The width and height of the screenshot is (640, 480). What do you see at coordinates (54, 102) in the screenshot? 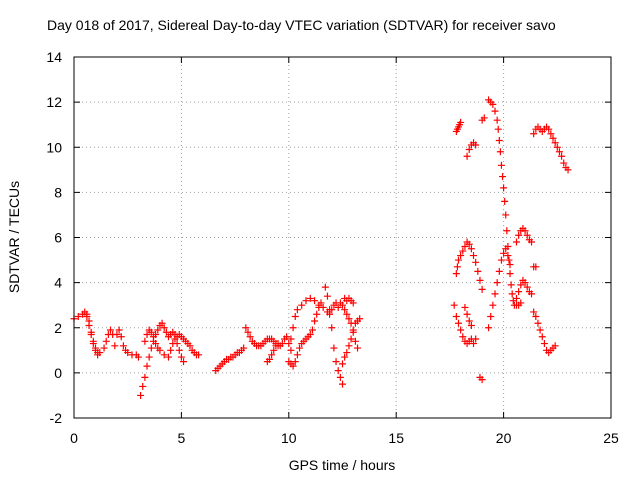
I see `y-tick-label: 12` at bounding box center [54, 102].